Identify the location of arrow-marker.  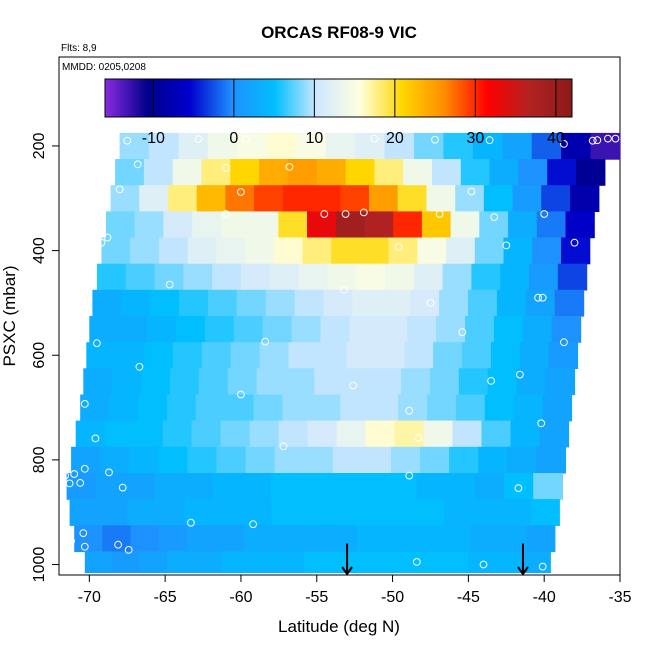
(523, 559).